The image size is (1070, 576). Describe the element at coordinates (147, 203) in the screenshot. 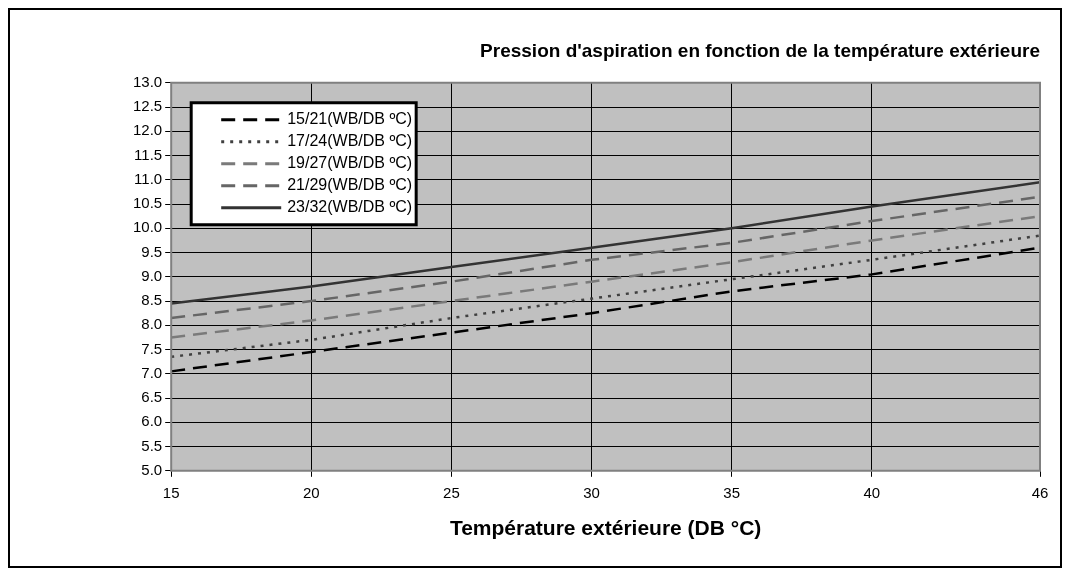

I see `y-tick-label: 10.5` at that location.